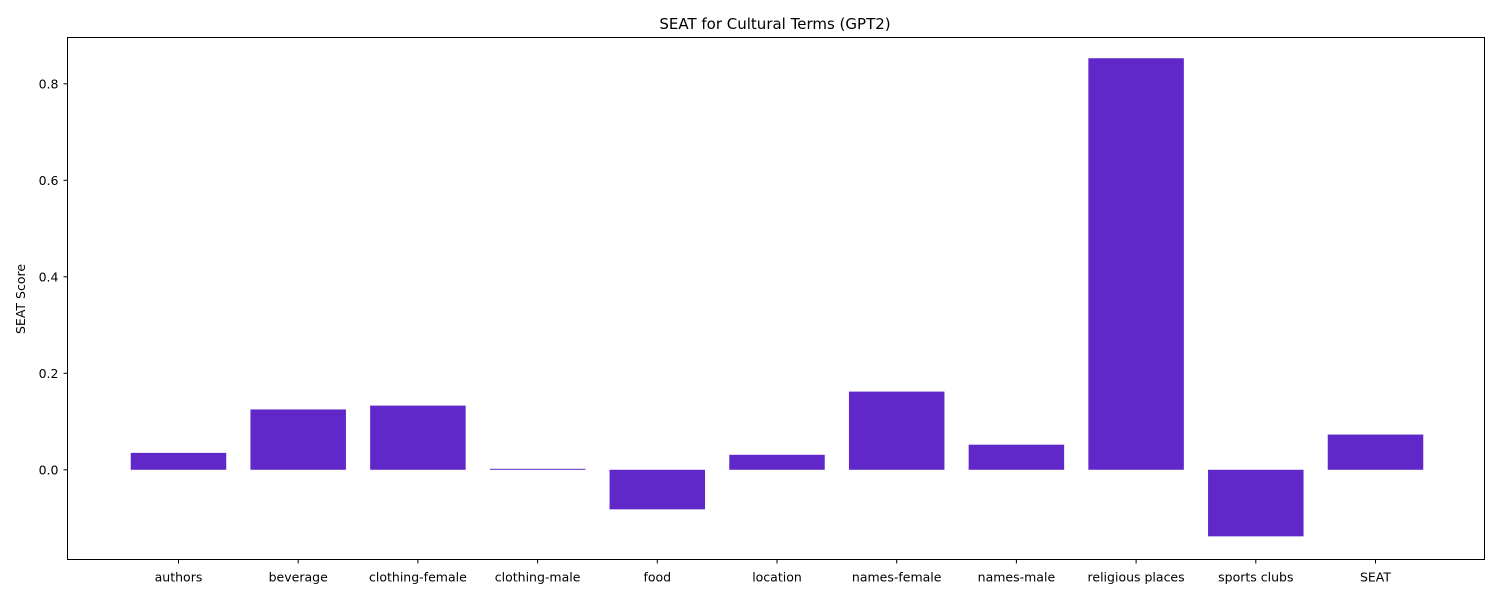  I want to click on y-axis-title: SEAT Score, so click(20, 299).